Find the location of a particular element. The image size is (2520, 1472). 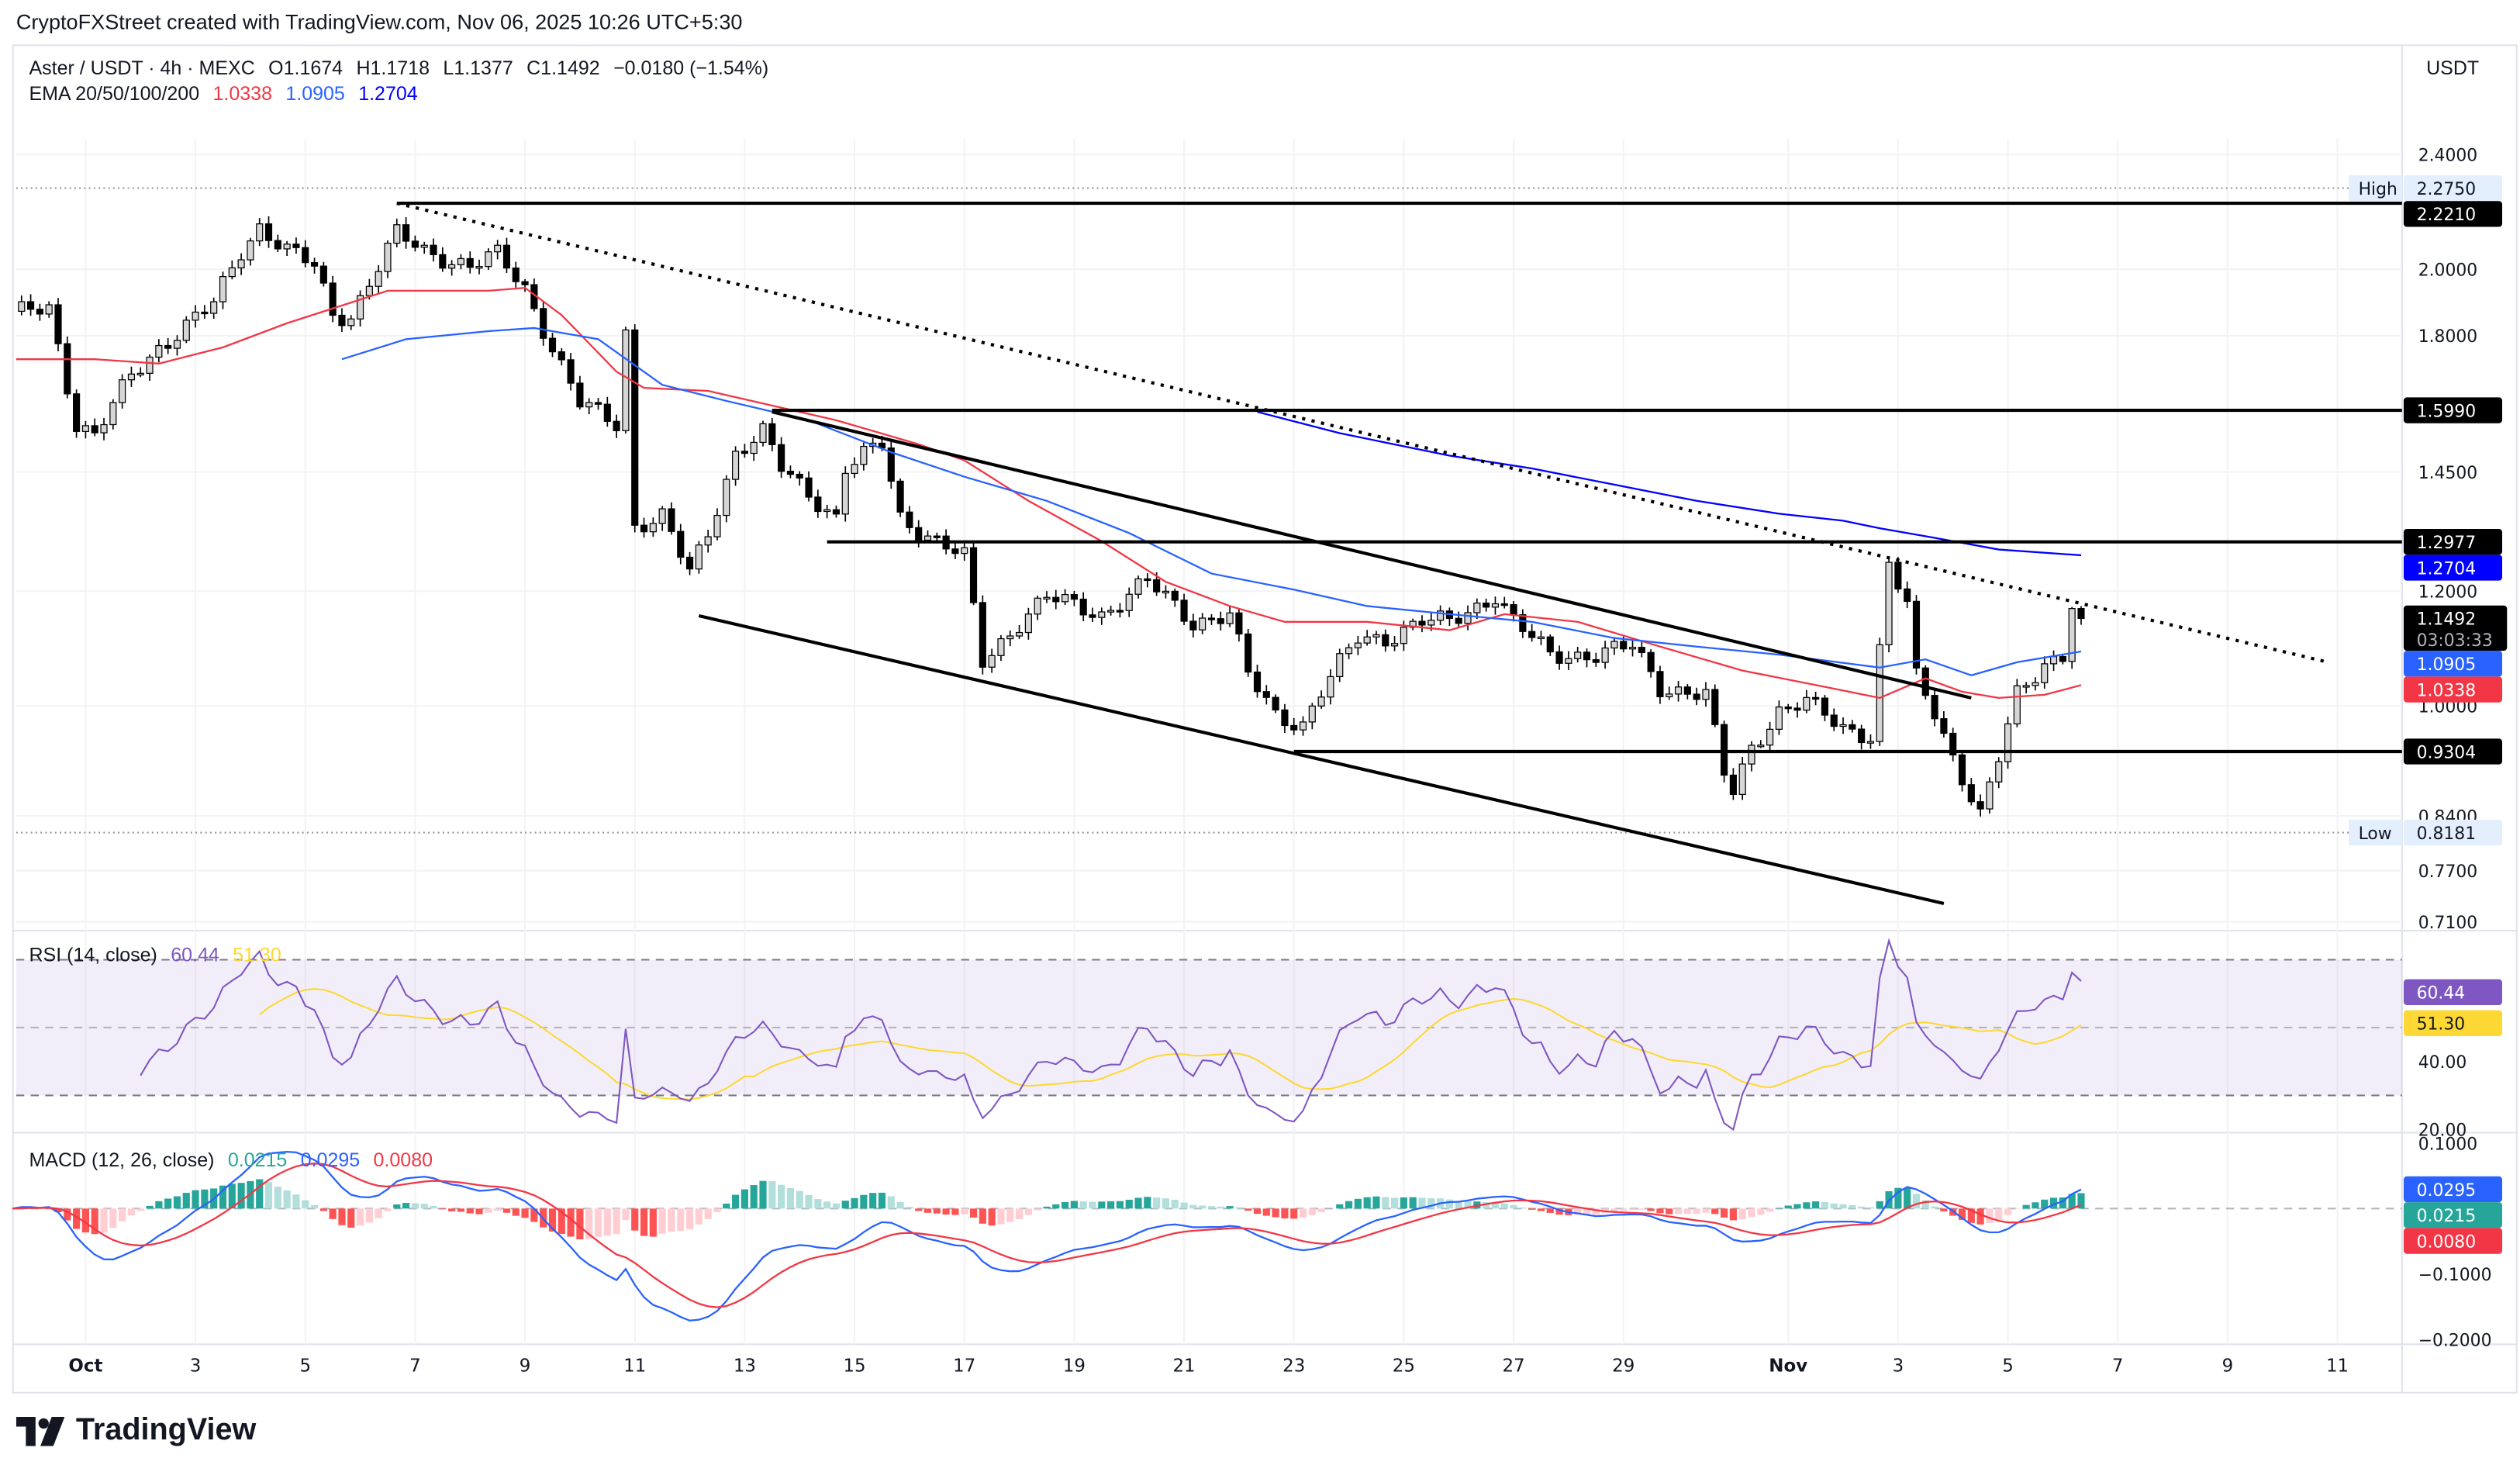

rsi-line is located at coordinates (1111, 1035).